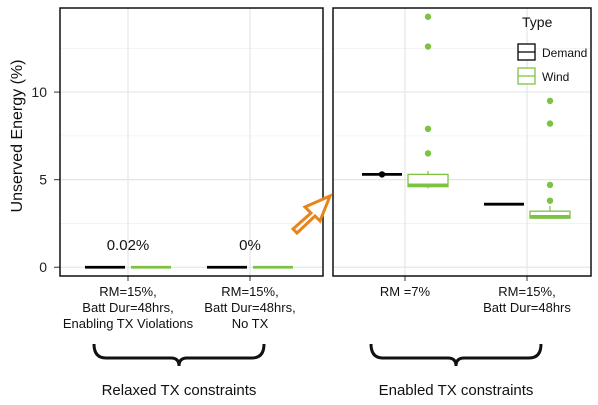  What do you see at coordinates (179, 390) in the screenshot?
I see `group-label: Relaxed TX constraints` at bounding box center [179, 390].